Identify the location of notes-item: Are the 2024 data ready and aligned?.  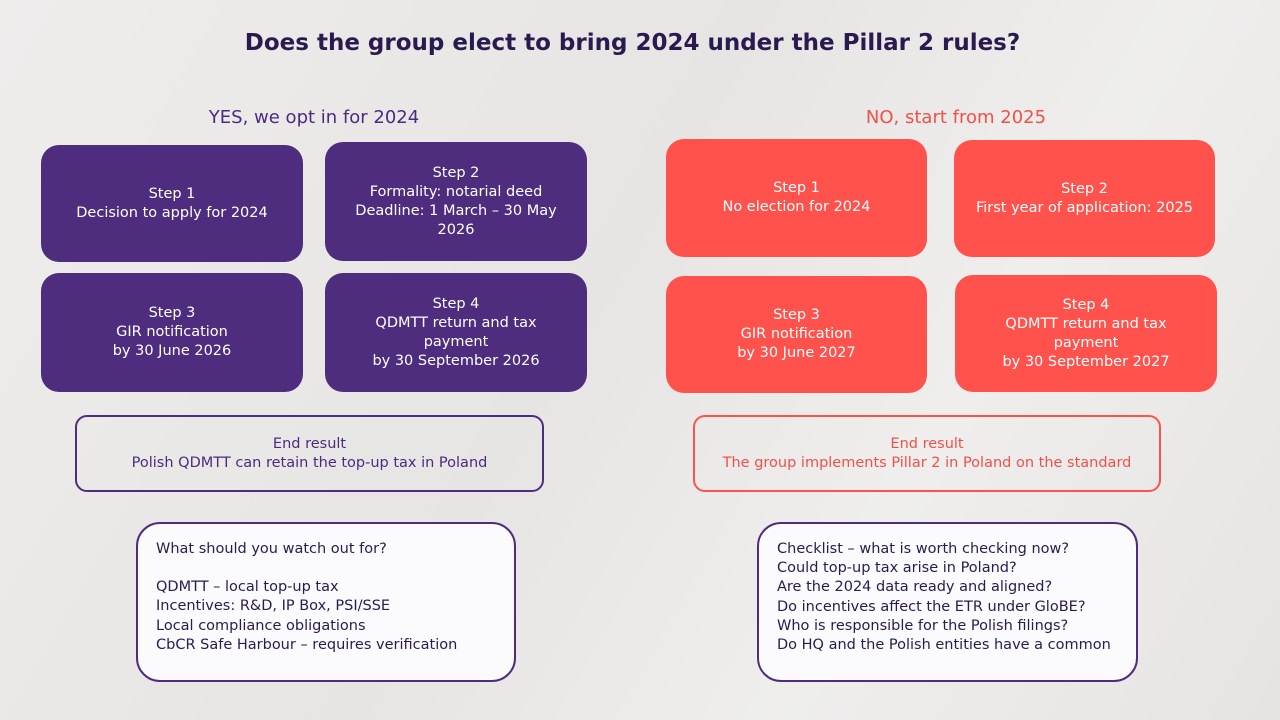
(915, 587).